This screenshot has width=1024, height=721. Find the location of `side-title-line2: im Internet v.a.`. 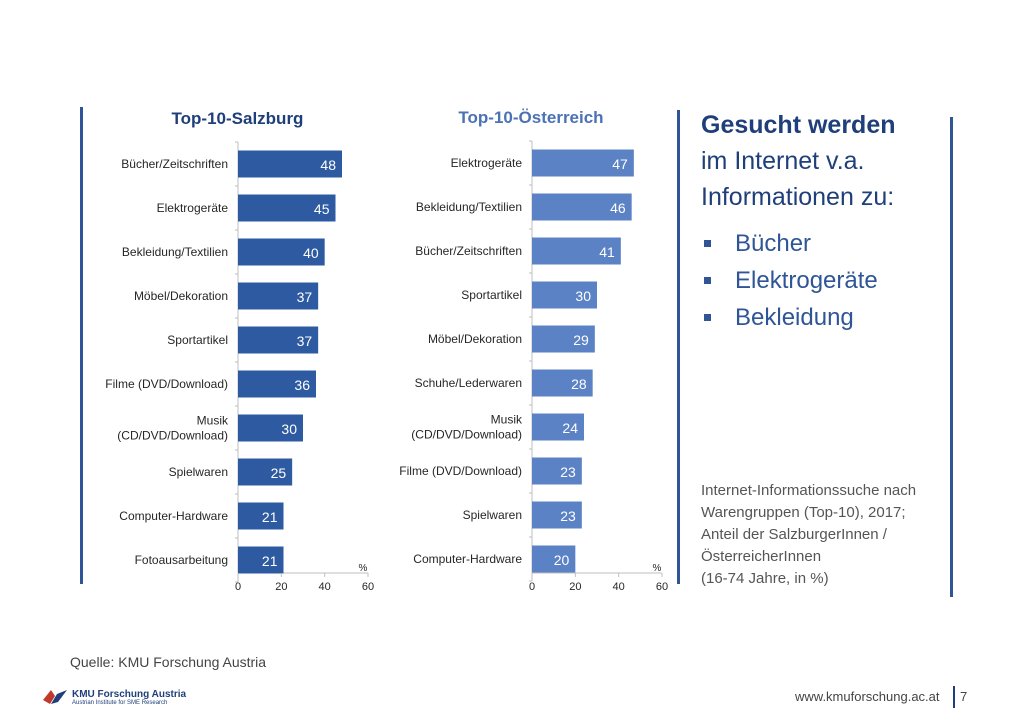

side-title-line2: im Internet v.a. is located at coordinates (783, 161).